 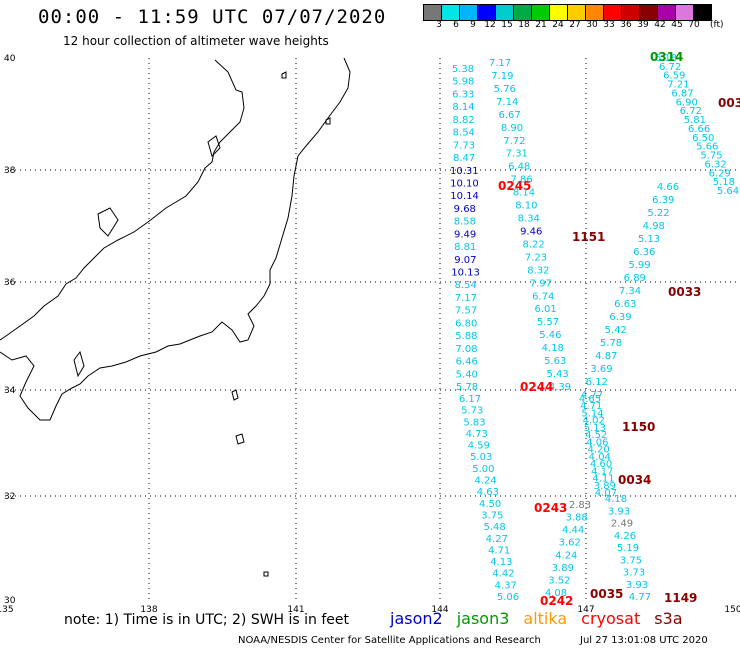 I want to click on swh-value-label: 8.58, so click(x=465, y=222).